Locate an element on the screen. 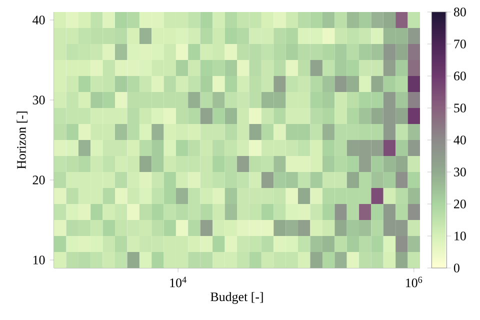 The image size is (480, 320). y-tick-label: 30 is located at coordinates (38, 100).